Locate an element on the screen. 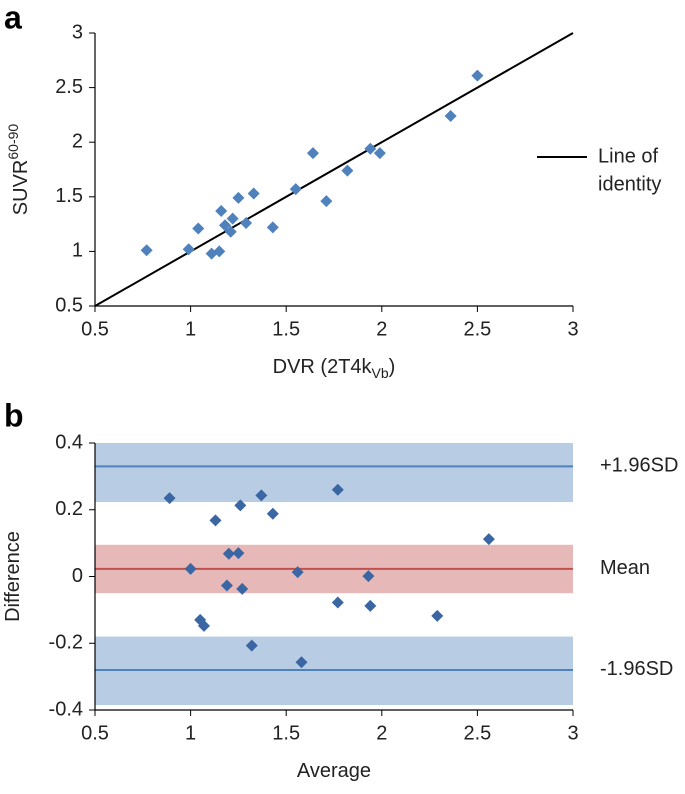 Image resolution: width=685 pixels, height=794 pixels. y-tick-label: 1 is located at coordinates (77, 251).